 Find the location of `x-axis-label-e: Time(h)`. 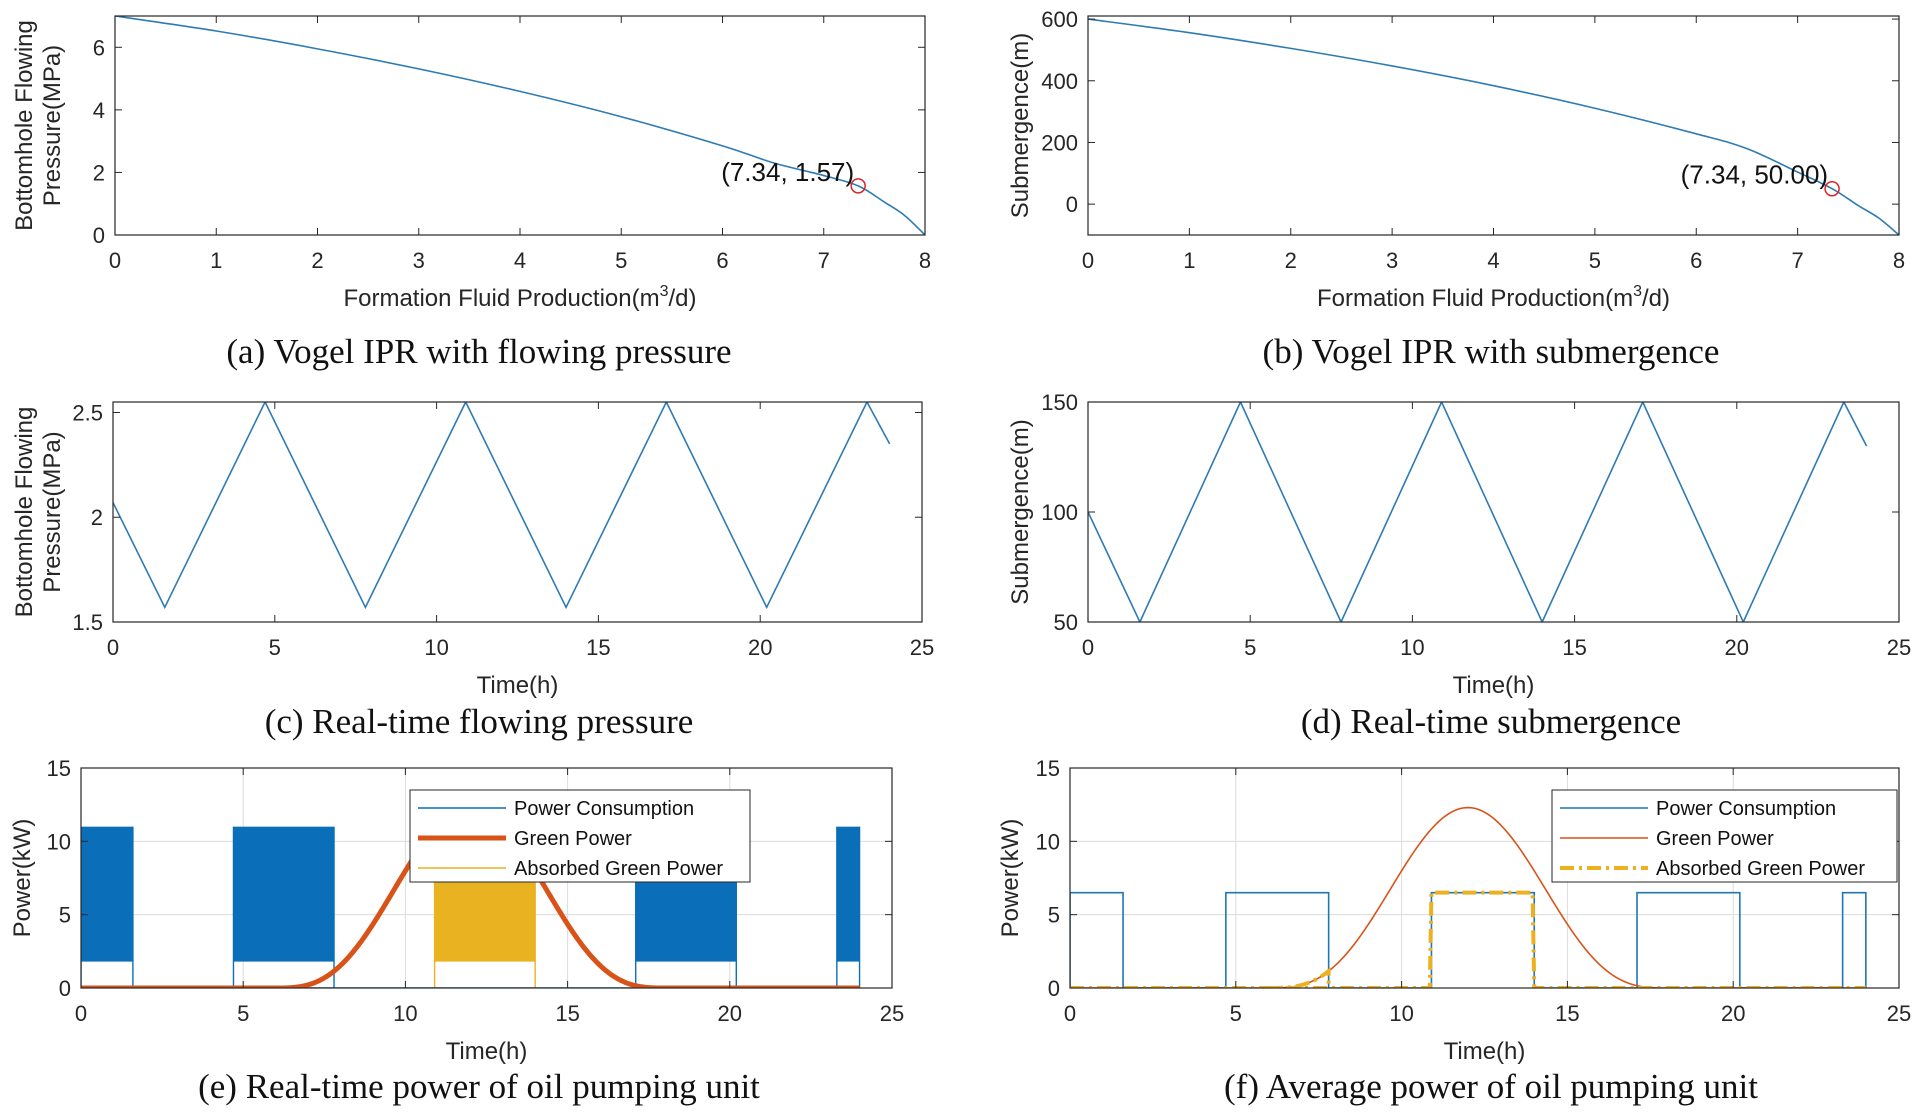

x-axis-label-e: Time(h) is located at coordinates (487, 1051).